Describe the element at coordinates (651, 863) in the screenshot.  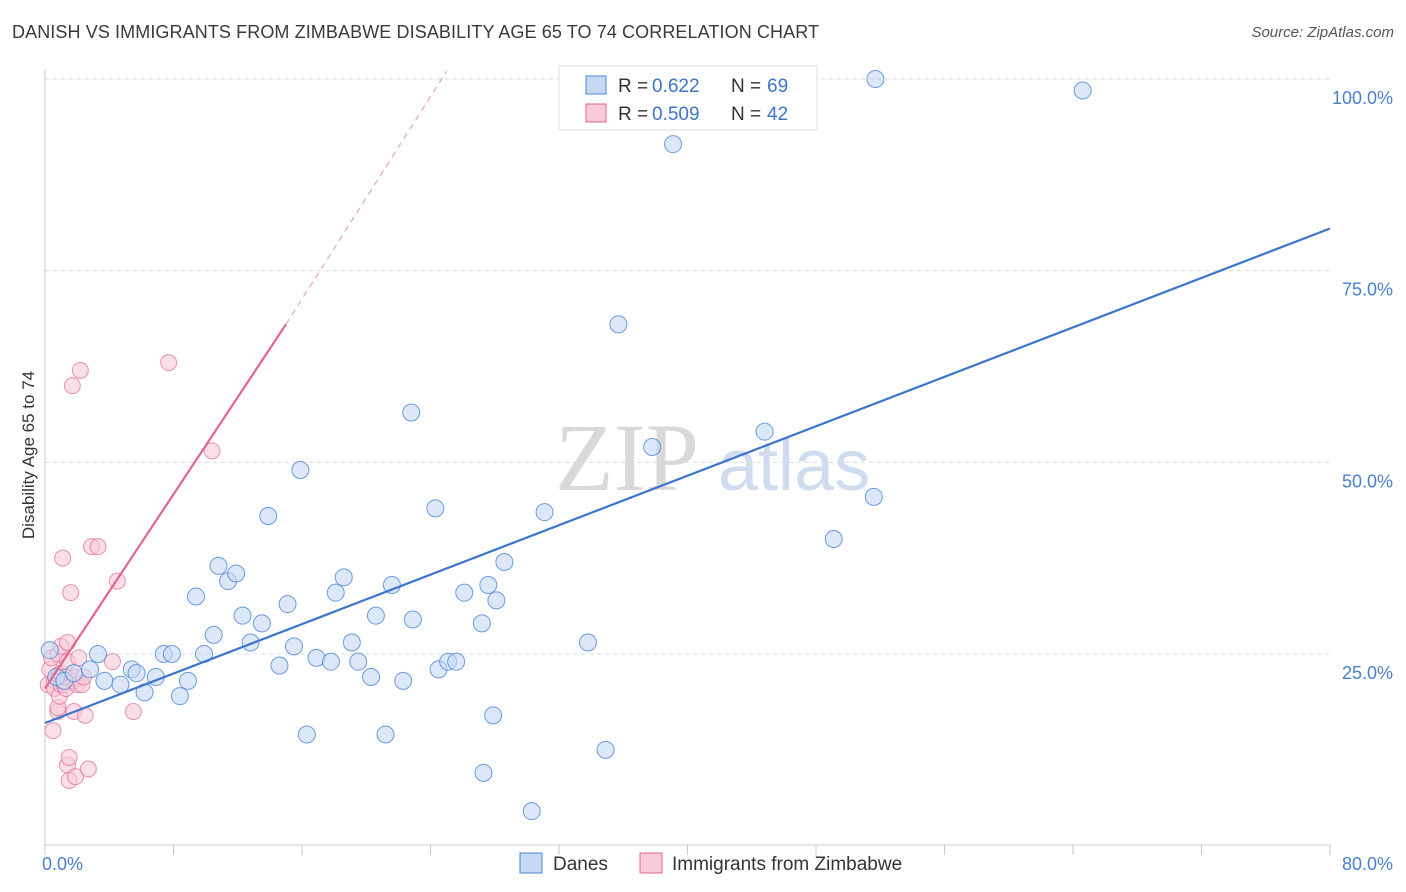
I see `zimbabwe-series-swatch` at that location.